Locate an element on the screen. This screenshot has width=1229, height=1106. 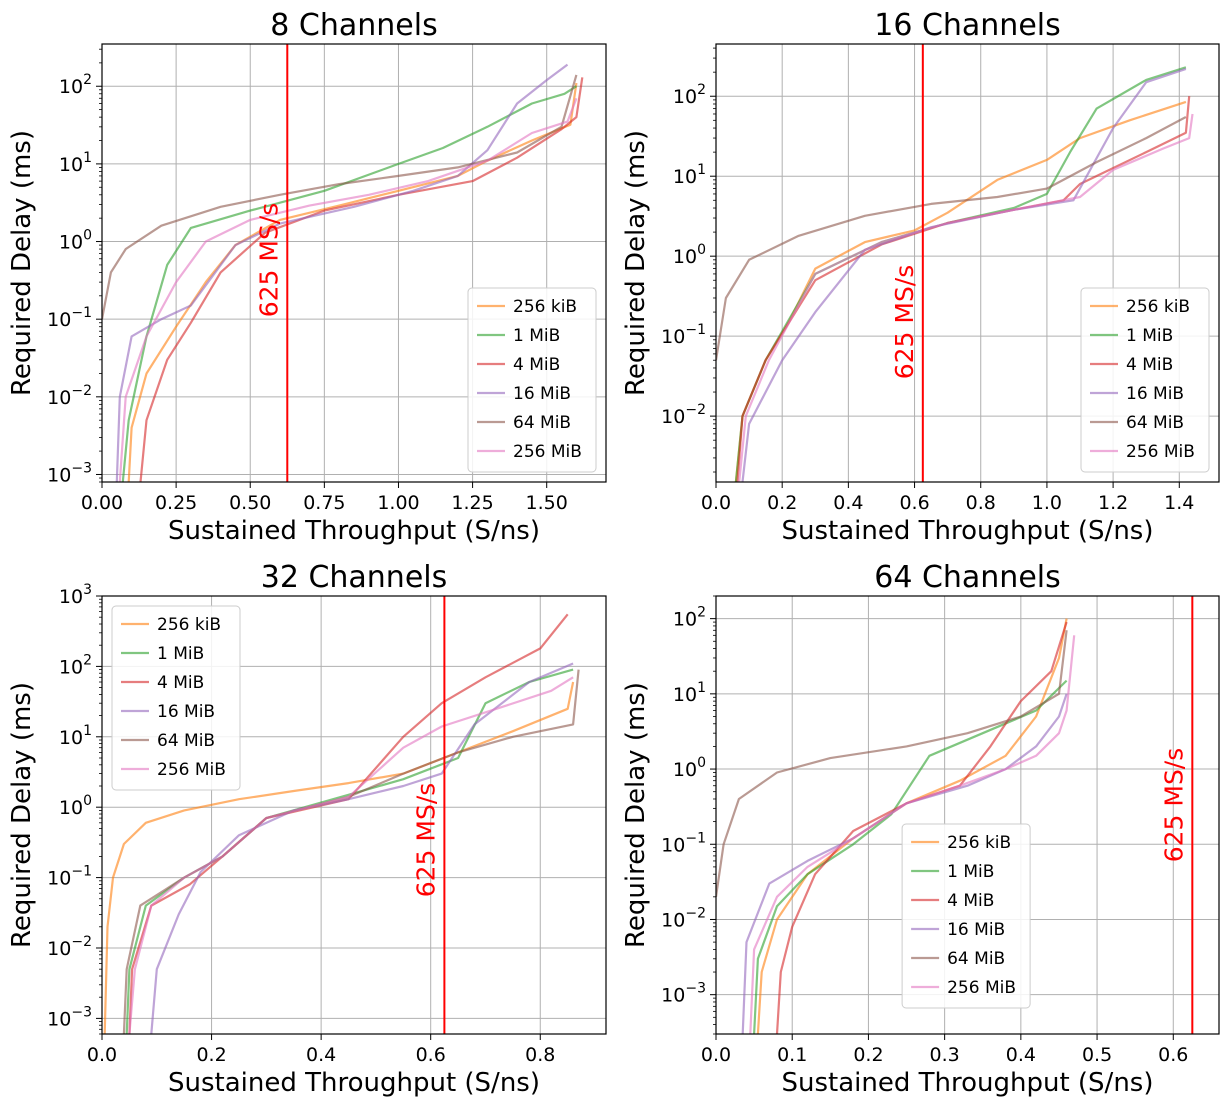
x-tick-label: 0.5 is located at coordinates (1097, 1055).